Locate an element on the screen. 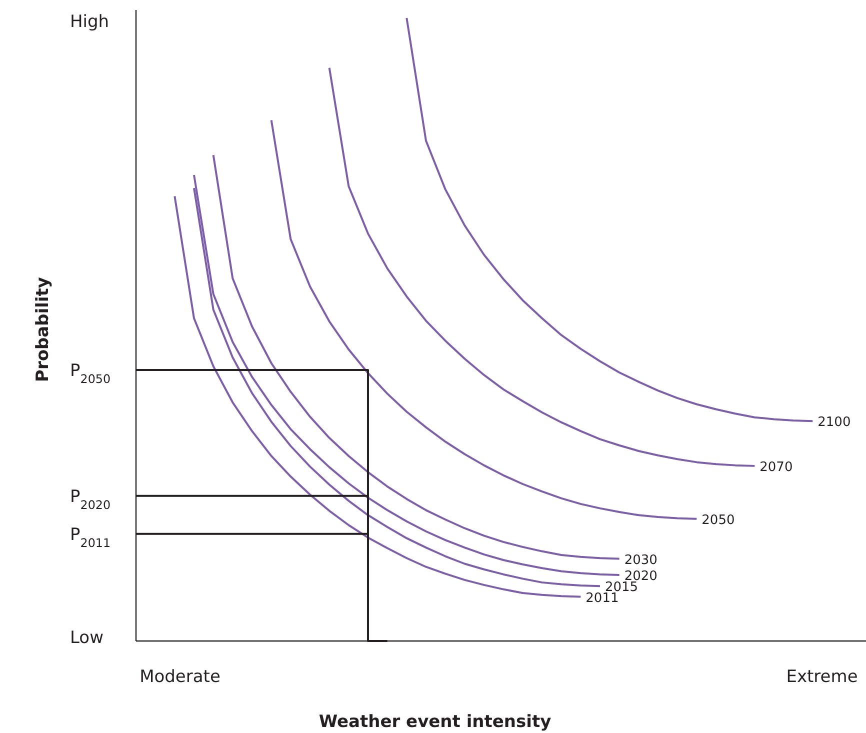  text: Moderate is located at coordinates (180, 677).